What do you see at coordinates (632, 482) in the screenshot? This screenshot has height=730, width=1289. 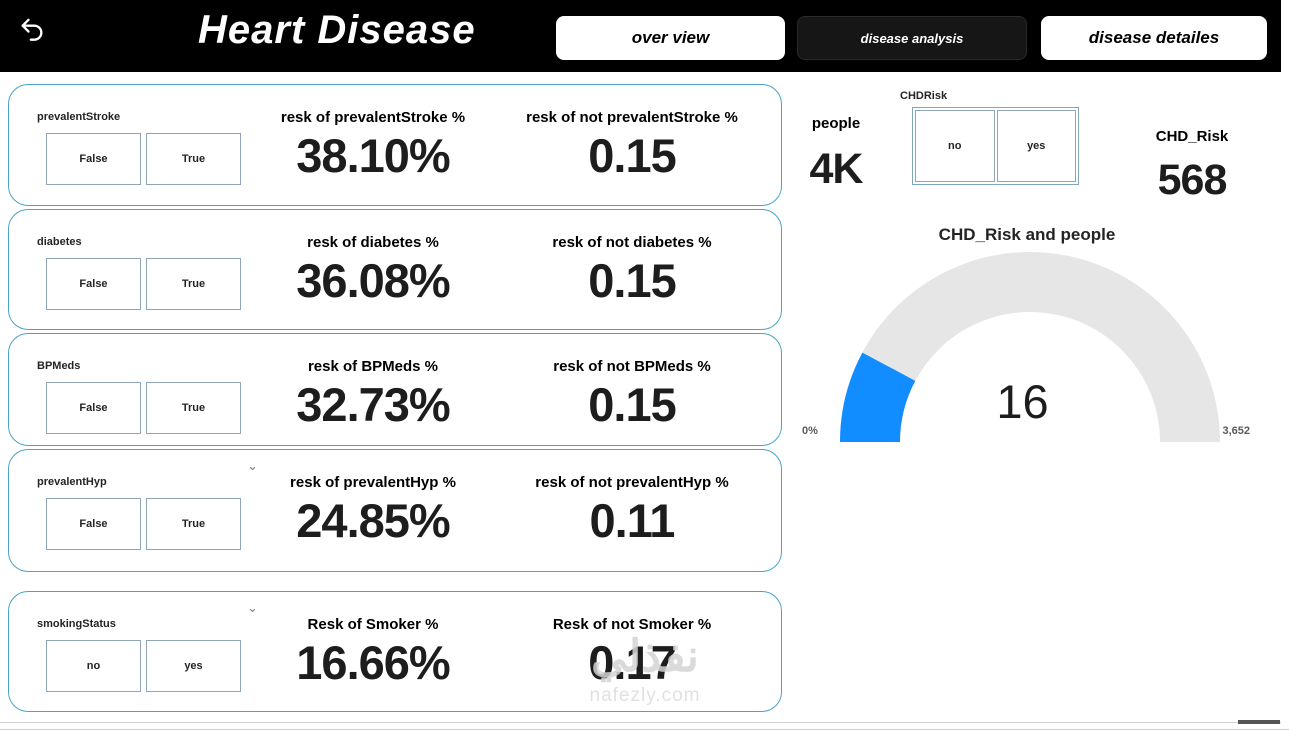 I see `metric-label: resk of not prevalentHyp %` at bounding box center [632, 482].